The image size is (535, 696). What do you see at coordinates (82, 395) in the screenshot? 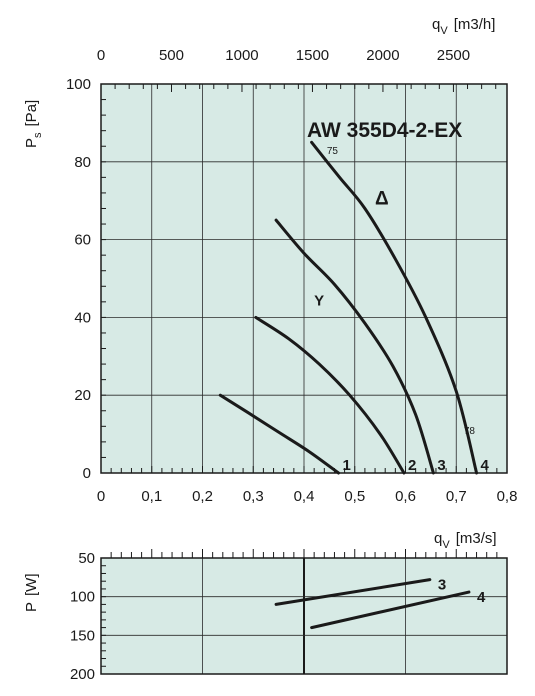
I see `y-tick-label: 20` at bounding box center [82, 395].